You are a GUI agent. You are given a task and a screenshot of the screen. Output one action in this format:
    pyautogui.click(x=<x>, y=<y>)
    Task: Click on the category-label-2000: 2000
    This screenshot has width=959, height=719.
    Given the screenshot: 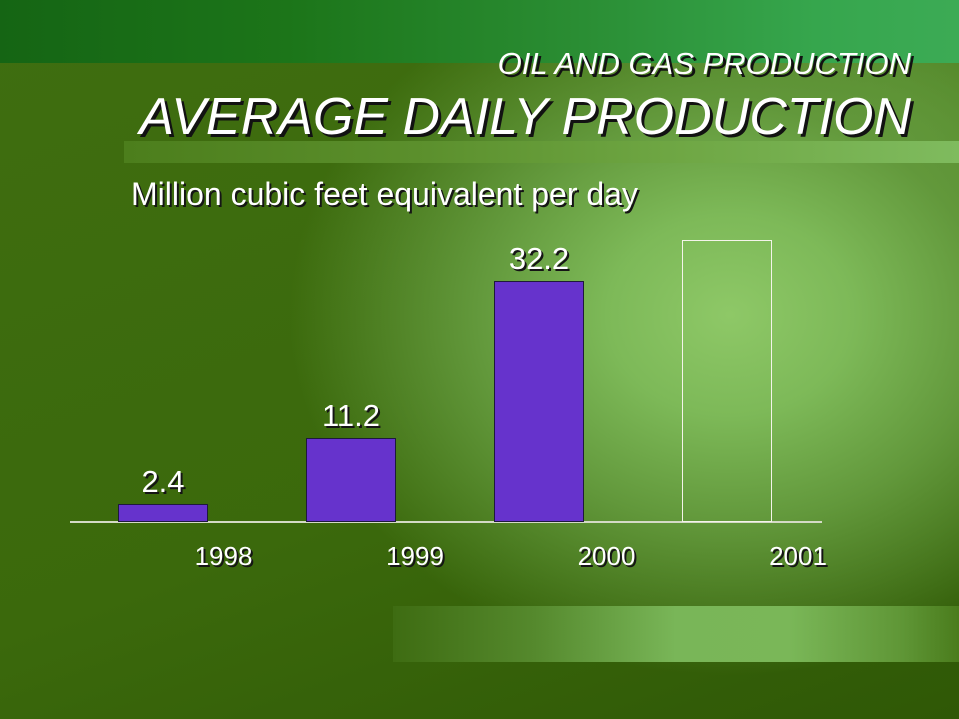 What is the action you would take?
    pyautogui.click(x=606, y=556)
    